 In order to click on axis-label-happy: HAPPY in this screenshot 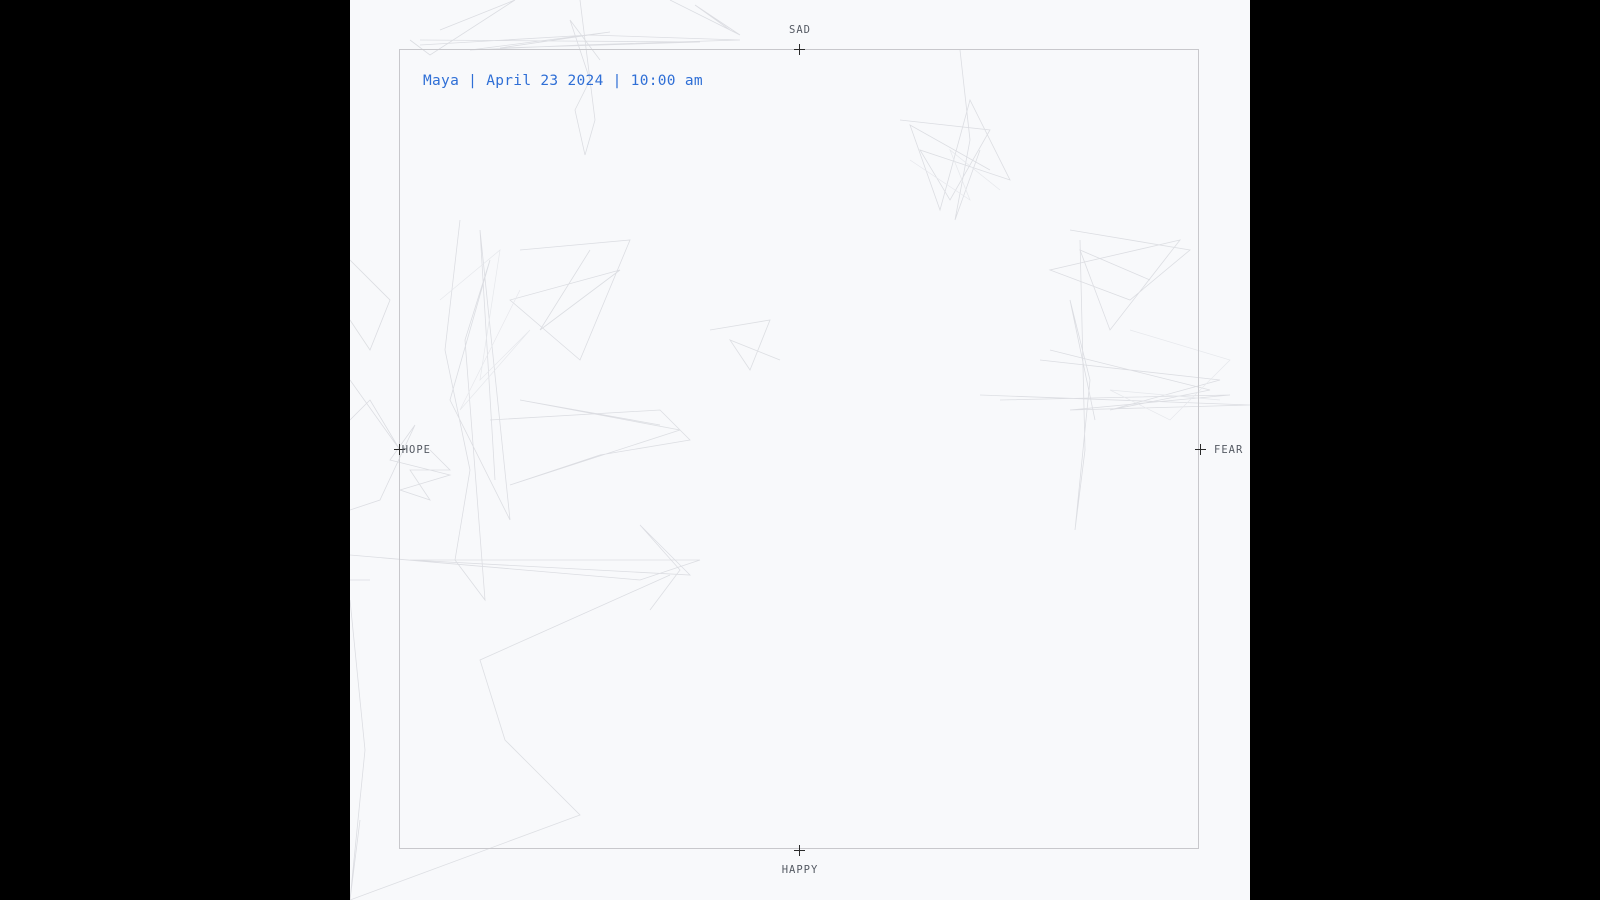, I will do `click(800, 870)`.